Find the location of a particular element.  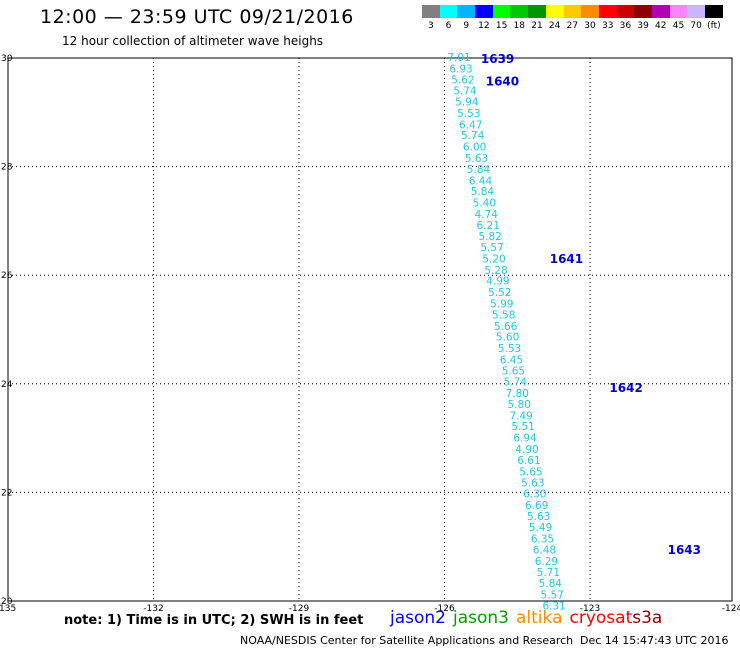

data-point: 5.51 is located at coordinates (522, 427).